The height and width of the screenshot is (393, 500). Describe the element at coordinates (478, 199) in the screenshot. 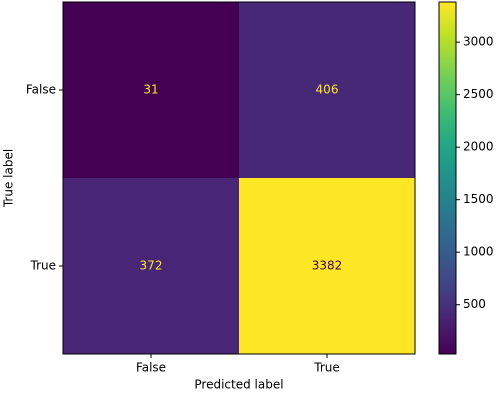

I see `colorbar-tick-label: 1500` at that location.